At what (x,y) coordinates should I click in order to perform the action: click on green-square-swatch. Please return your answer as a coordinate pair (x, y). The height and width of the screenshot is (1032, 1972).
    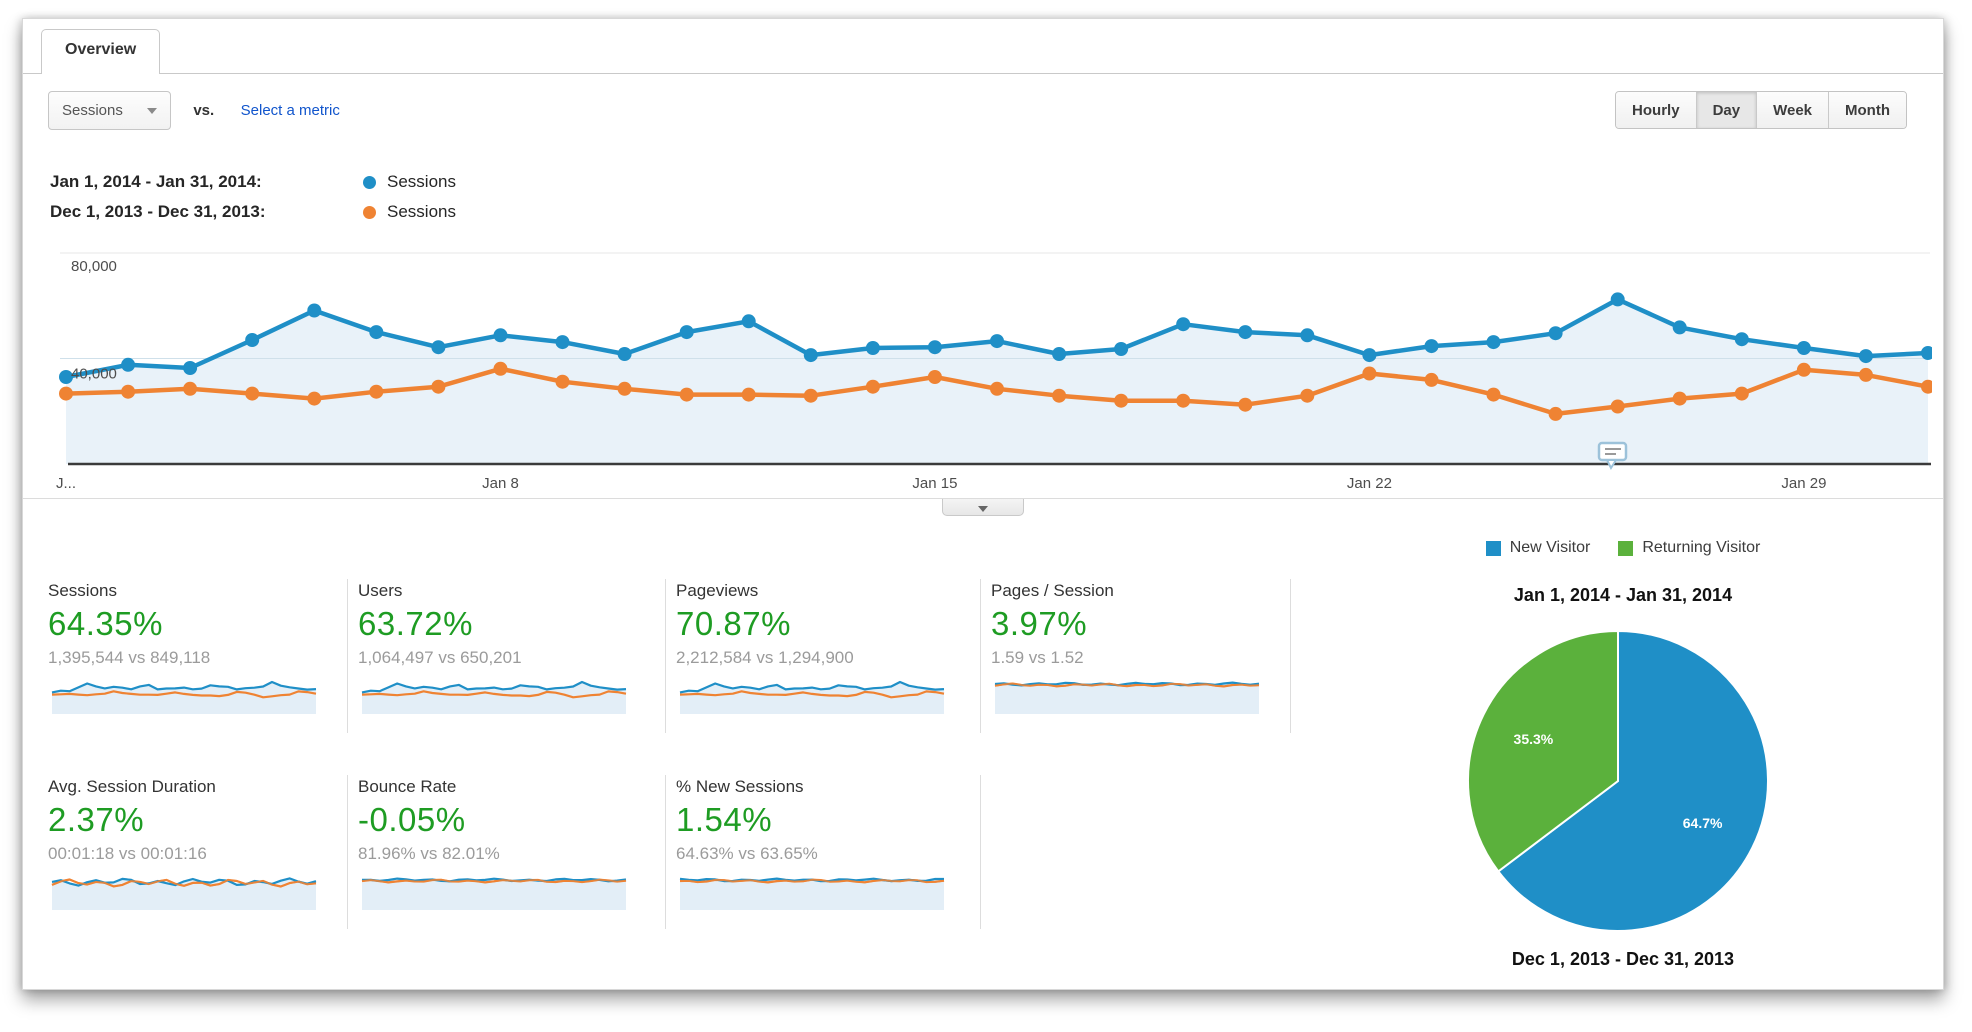
    Looking at the image, I should click on (1626, 548).